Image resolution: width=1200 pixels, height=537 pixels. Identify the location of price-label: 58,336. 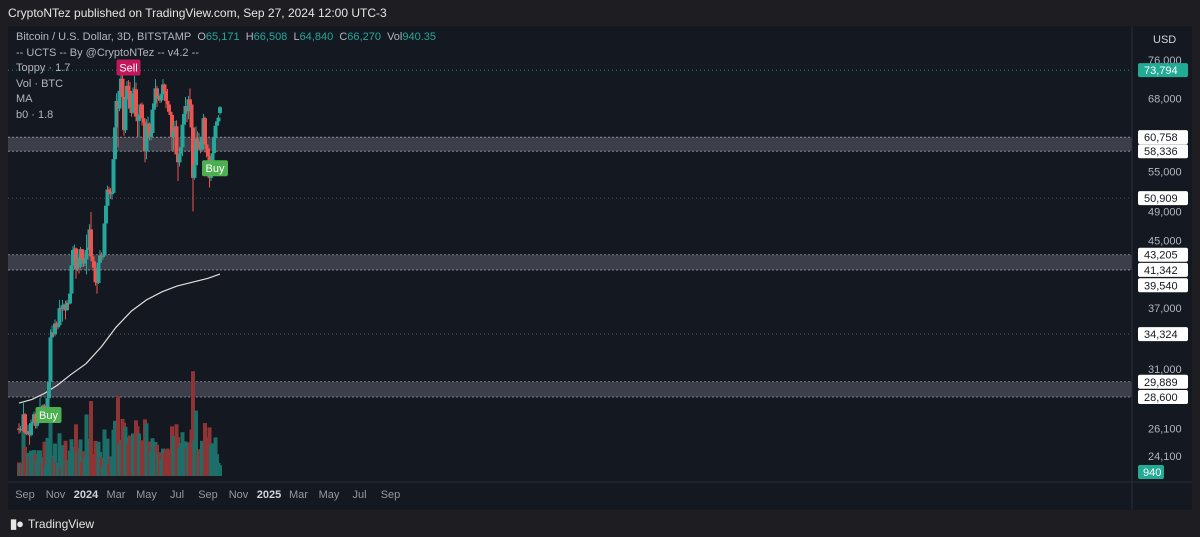
(1161, 152).